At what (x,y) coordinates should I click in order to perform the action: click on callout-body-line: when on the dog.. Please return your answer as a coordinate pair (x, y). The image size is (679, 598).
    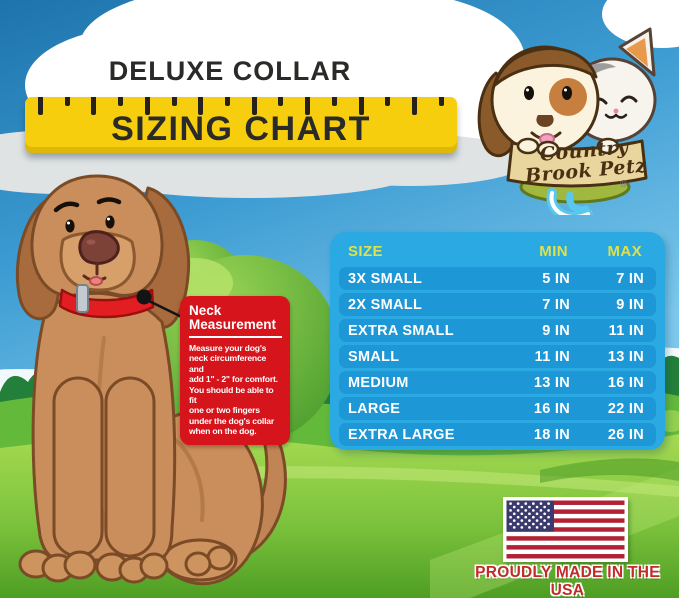
    Looking at the image, I should click on (223, 431).